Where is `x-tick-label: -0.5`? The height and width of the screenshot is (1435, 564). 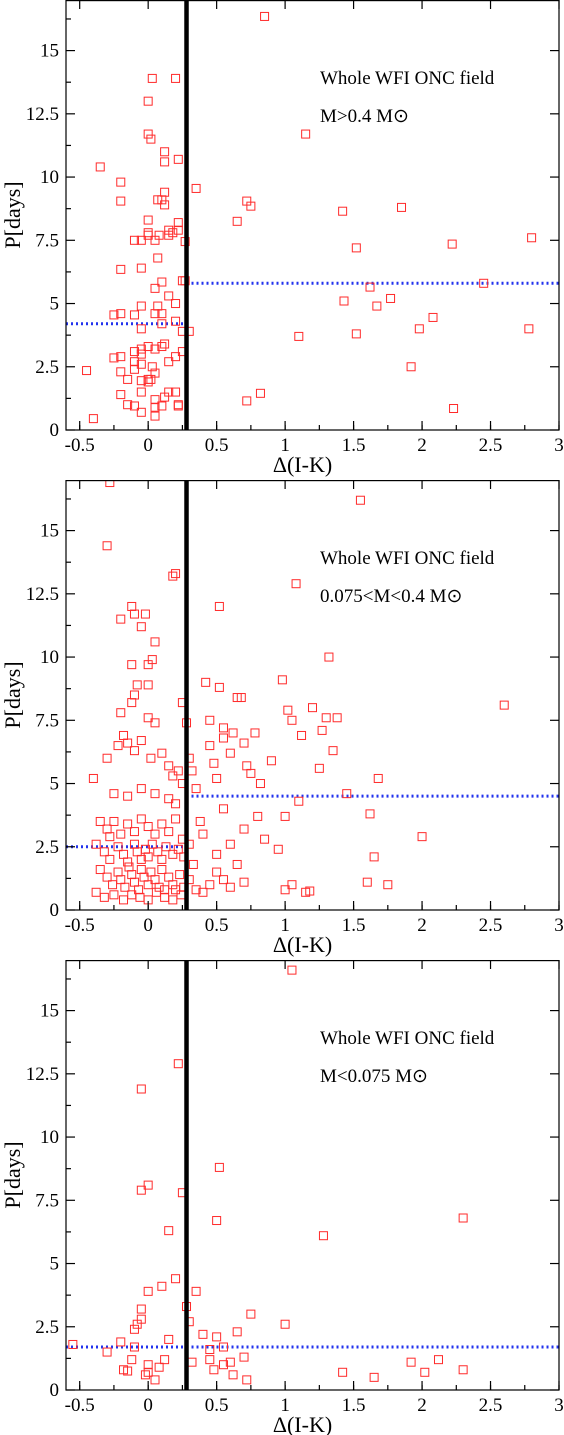
x-tick-label: -0.5 is located at coordinates (80, 925).